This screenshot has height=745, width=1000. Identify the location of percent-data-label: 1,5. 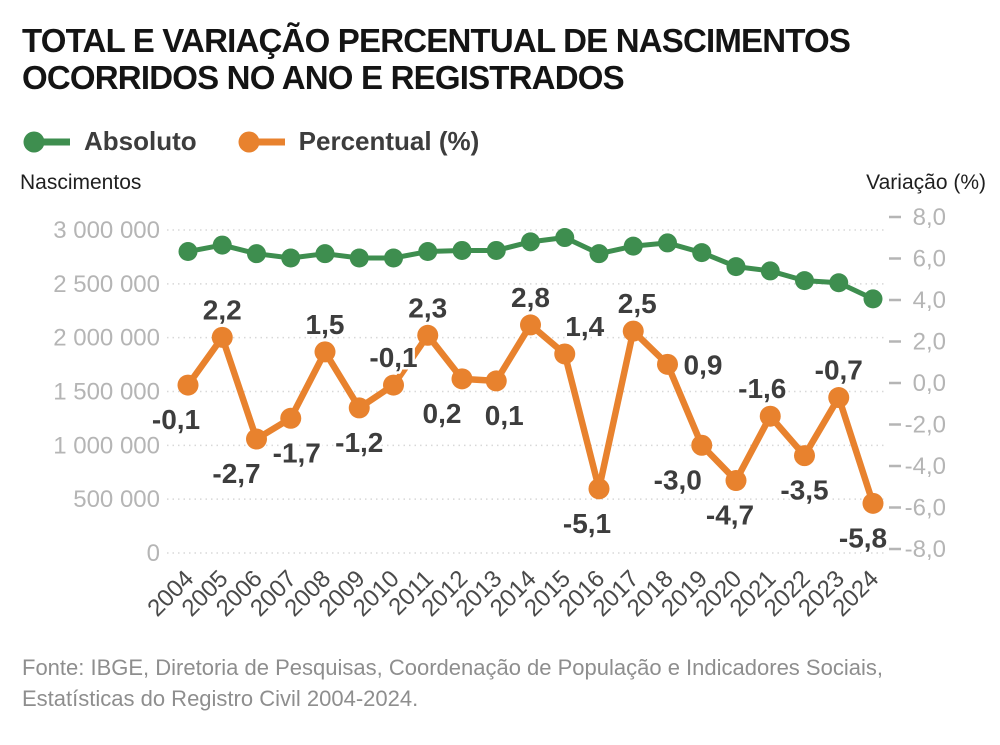
(325, 324).